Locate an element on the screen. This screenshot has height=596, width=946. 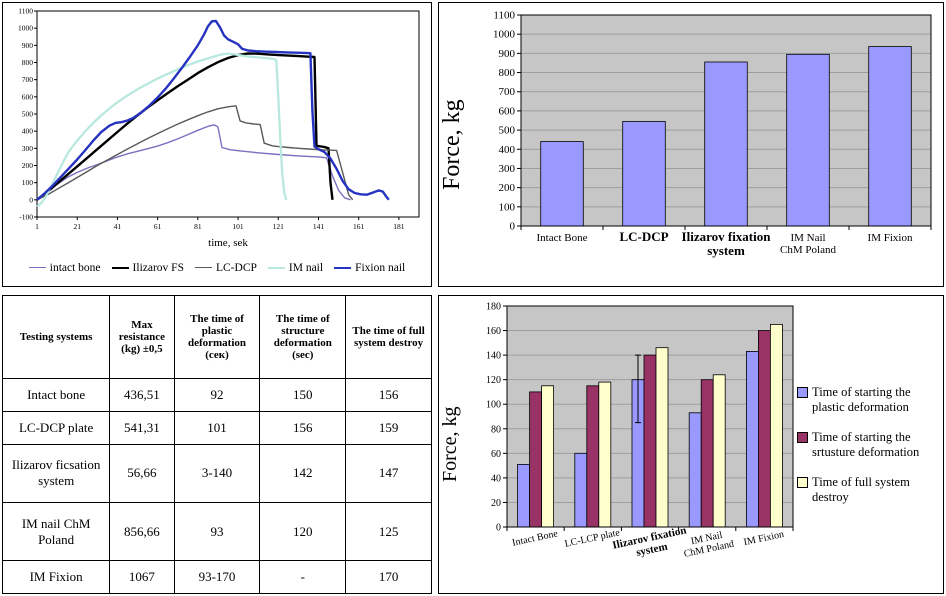
legend-item: Time of starting the plastic deformation is located at coordinates (868, 400).